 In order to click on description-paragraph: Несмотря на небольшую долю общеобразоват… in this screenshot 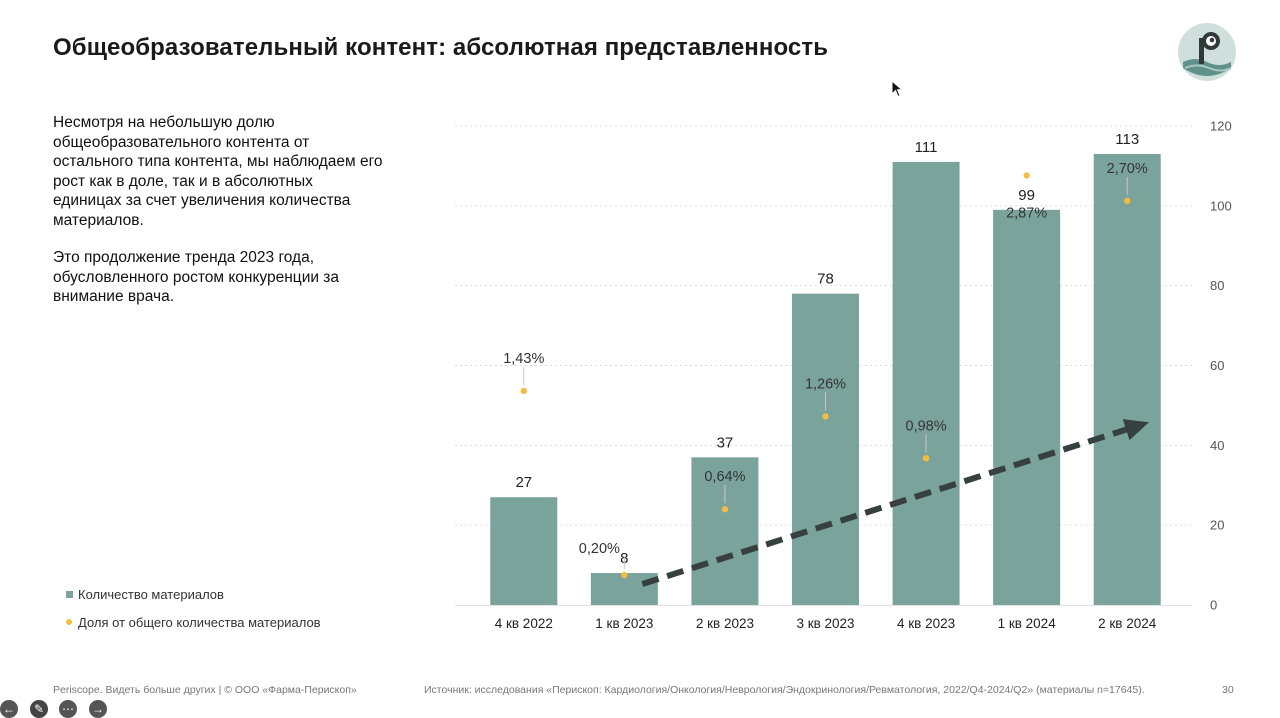, I will do `click(218, 171)`.